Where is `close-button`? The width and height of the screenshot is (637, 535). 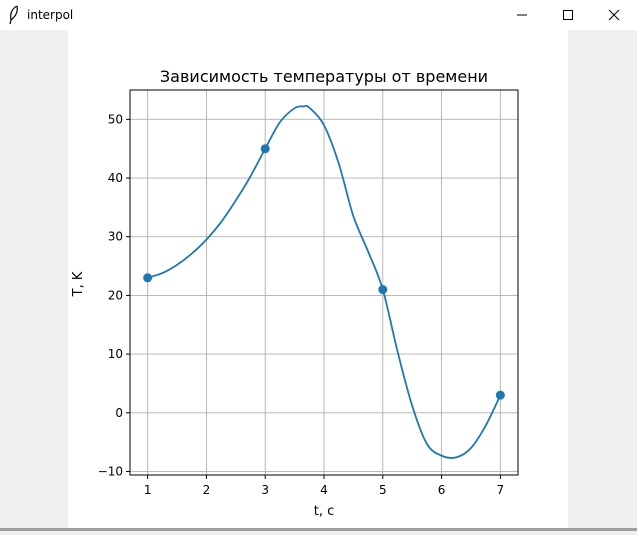 close-button is located at coordinates (614, 15).